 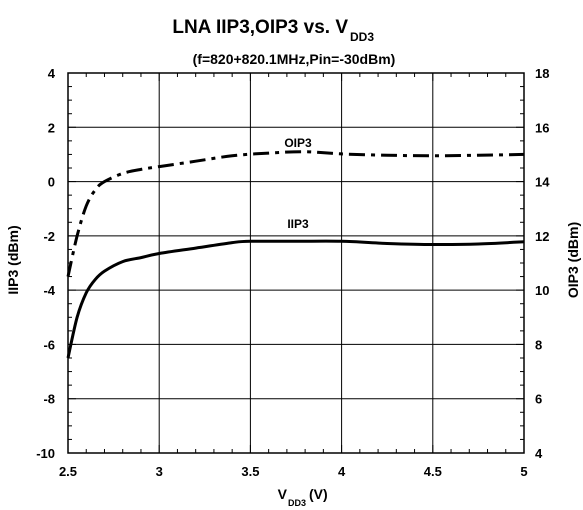 What do you see at coordinates (51, 127) in the screenshot?
I see `y-left-tick-label: 2` at bounding box center [51, 127].